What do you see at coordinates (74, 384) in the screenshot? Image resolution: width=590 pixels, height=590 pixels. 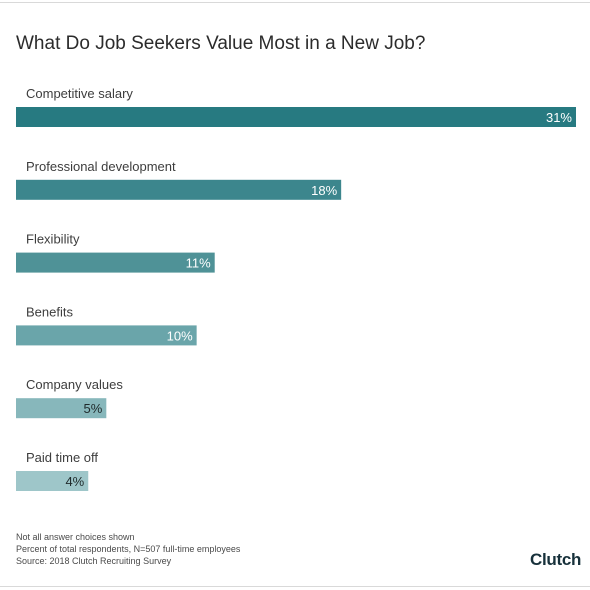 I see `category-label: Company values` at bounding box center [74, 384].